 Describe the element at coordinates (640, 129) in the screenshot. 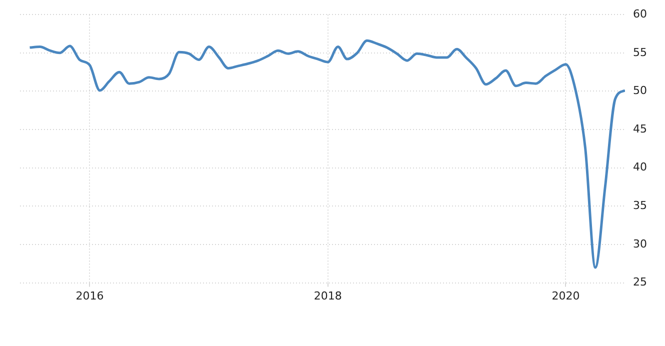

I see `y-tick-label: 45` at that location.